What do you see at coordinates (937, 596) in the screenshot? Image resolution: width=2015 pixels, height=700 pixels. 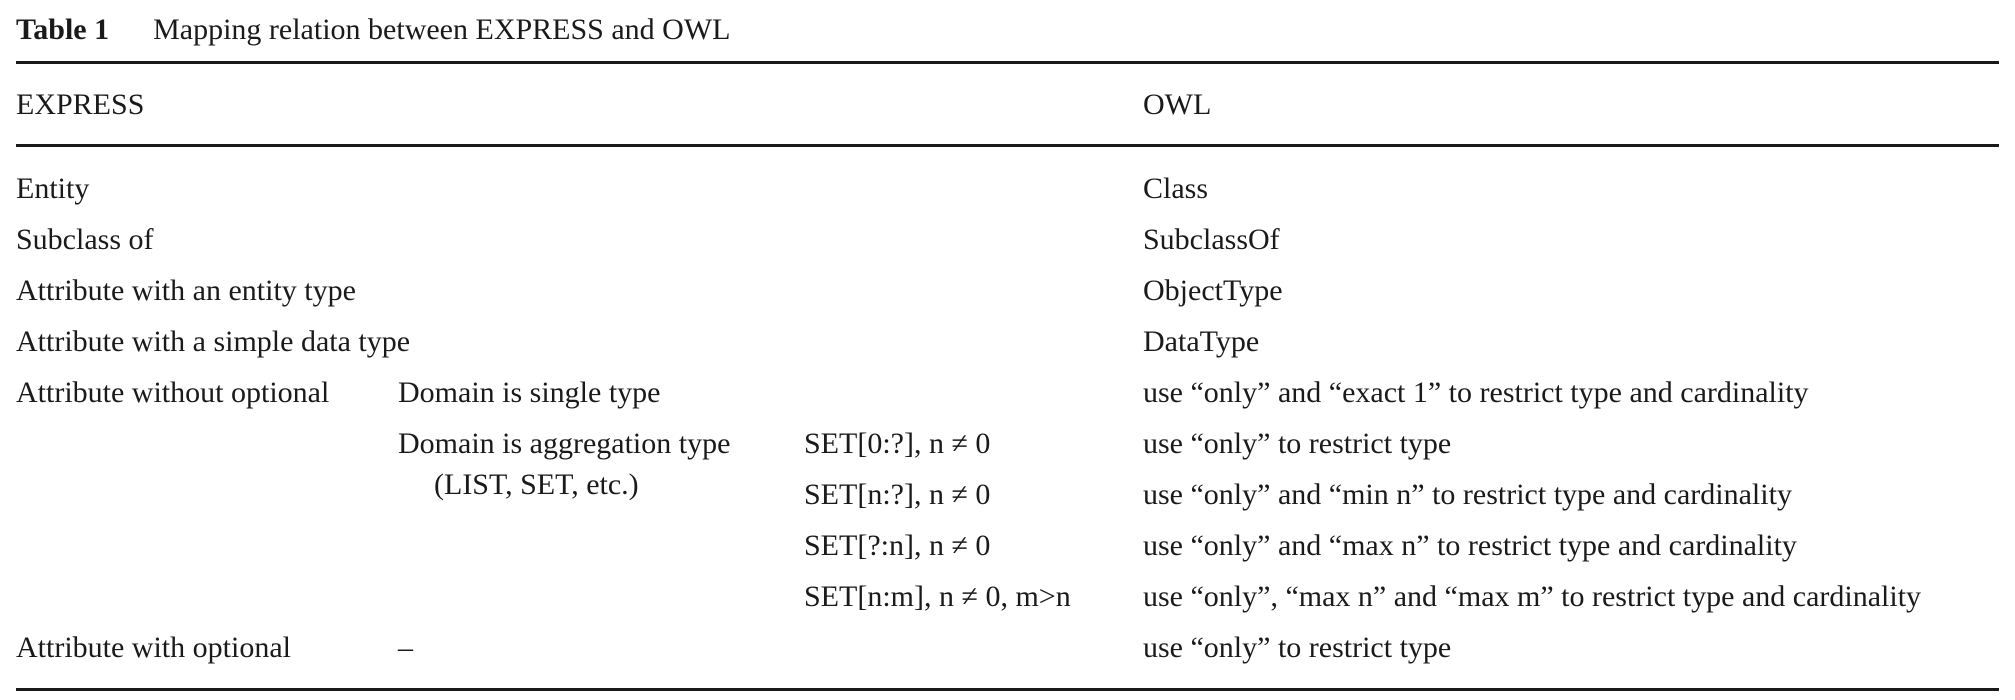 I see `set-cell: SET[n:m], n ≠ 0, m>n` at bounding box center [937, 596].